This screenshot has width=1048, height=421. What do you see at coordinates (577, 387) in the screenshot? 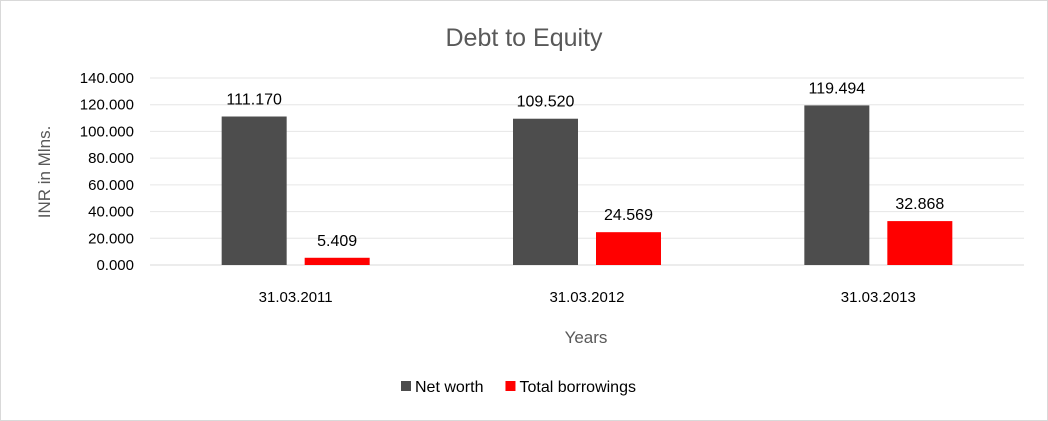
I see `legend-label: Total borrowings` at bounding box center [577, 387].